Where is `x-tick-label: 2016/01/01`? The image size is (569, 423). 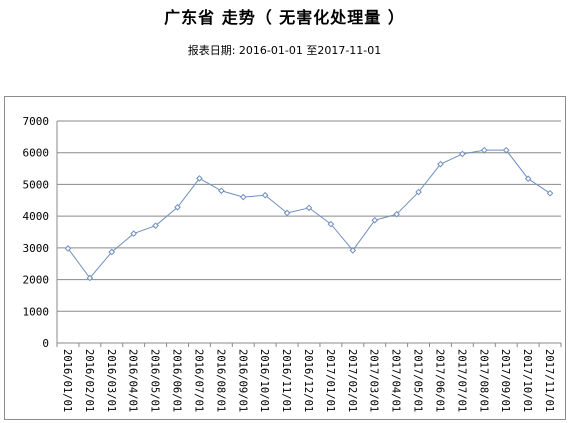 x-tick-label: 2016/01/01 is located at coordinates (67, 380).